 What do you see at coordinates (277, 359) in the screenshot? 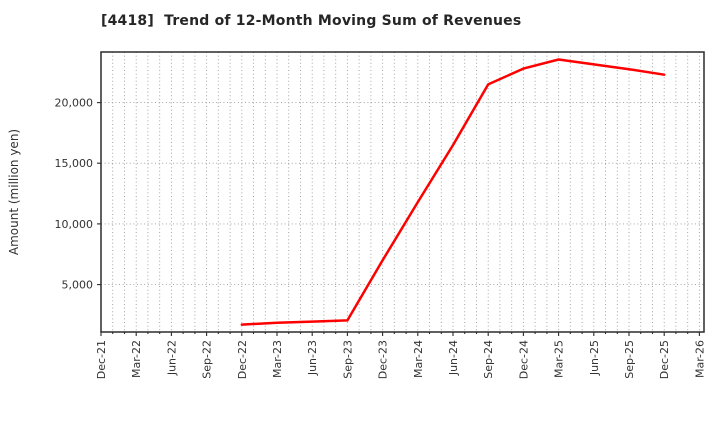
I see `x-tick-label: Mar-23` at bounding box center [277, 359].